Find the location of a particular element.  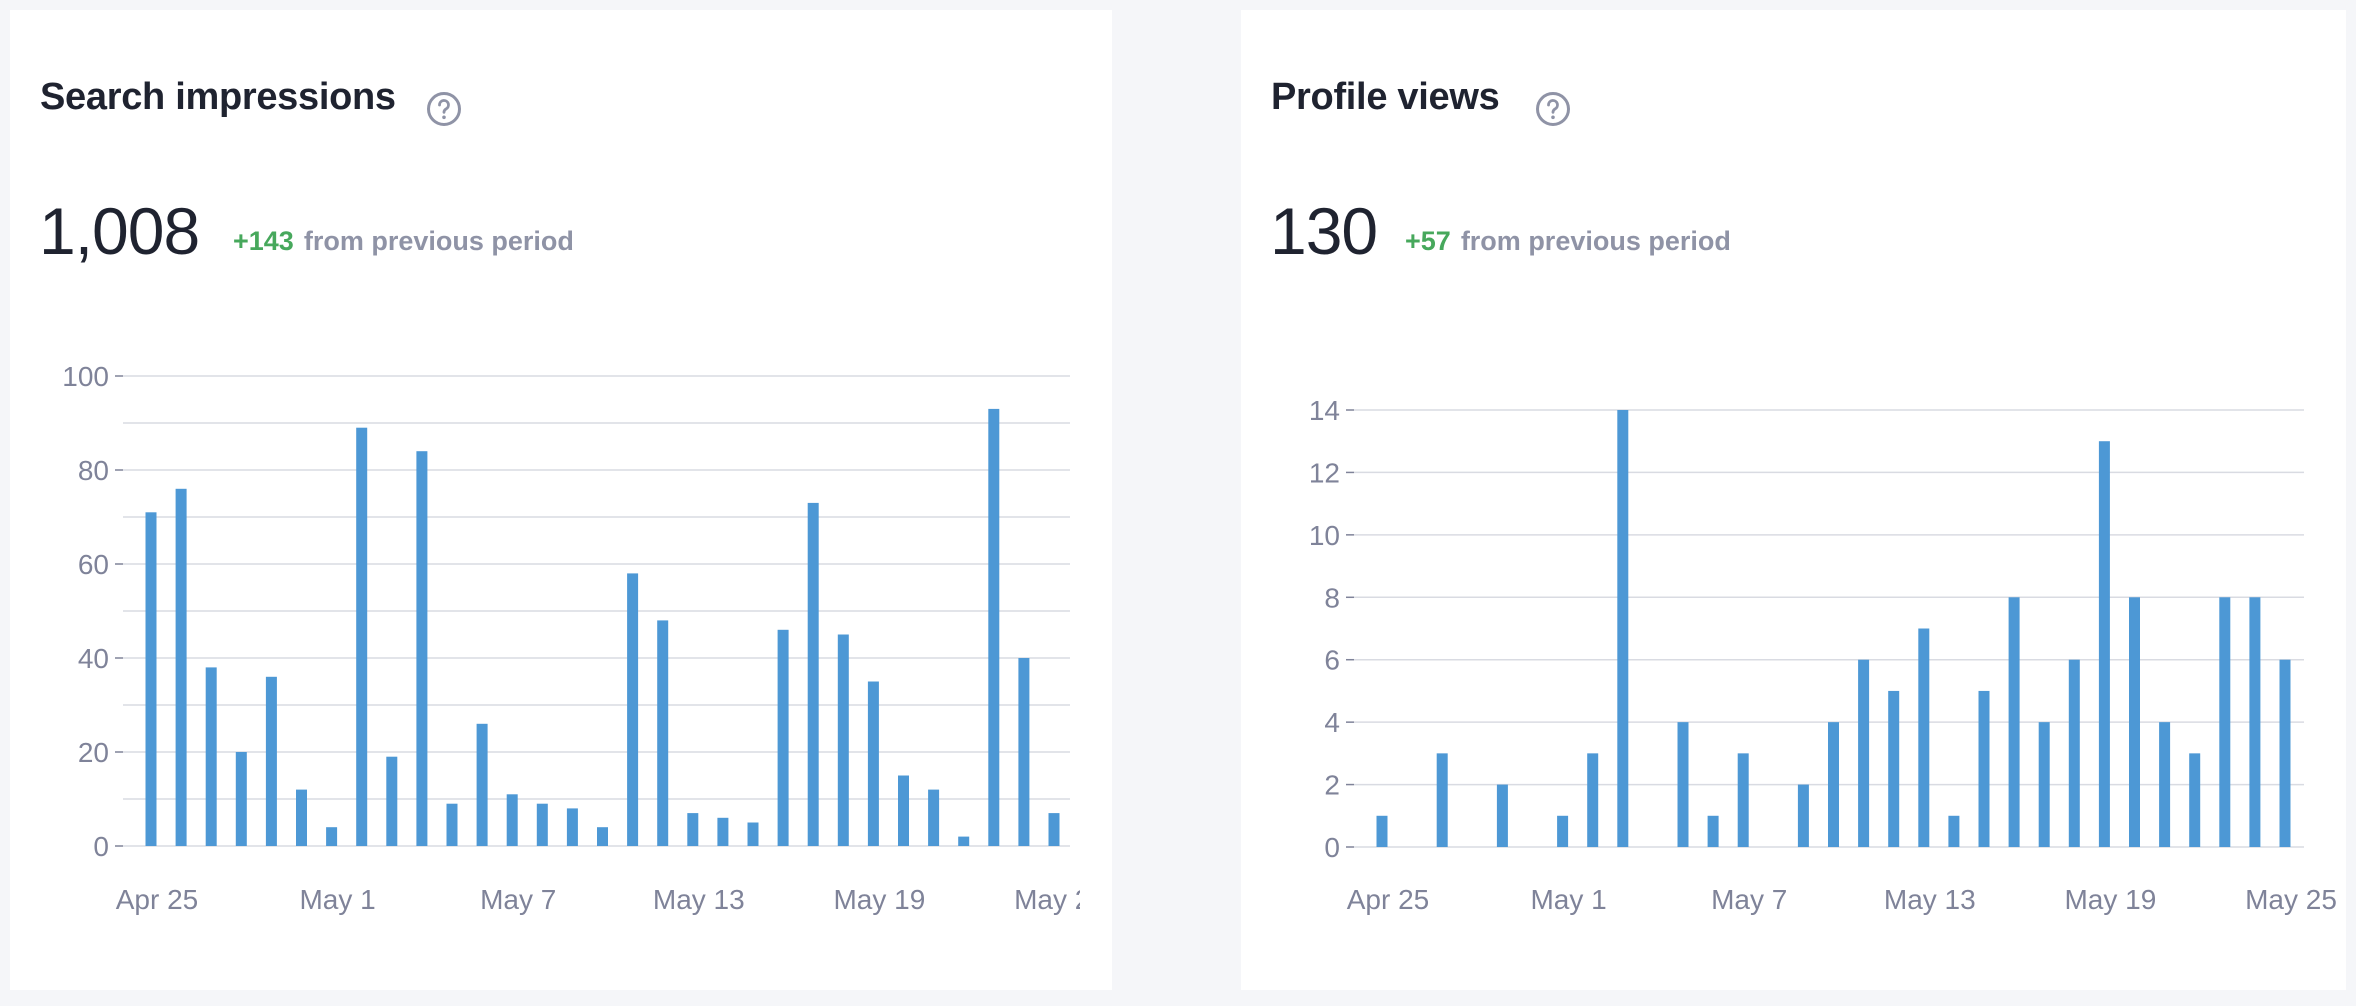

y-tick-label: 40 is located at coordinates (93, 658).